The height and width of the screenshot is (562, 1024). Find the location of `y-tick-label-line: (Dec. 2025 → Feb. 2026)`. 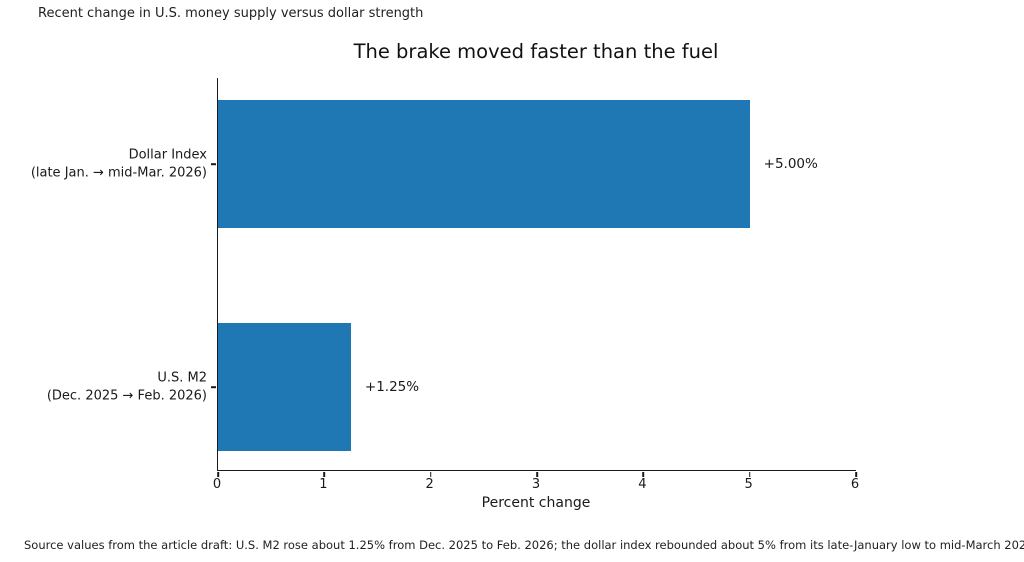

y-tick-label-line: (Dec. 2025 → Feb. 2026) is located at coordinates (126, 395).